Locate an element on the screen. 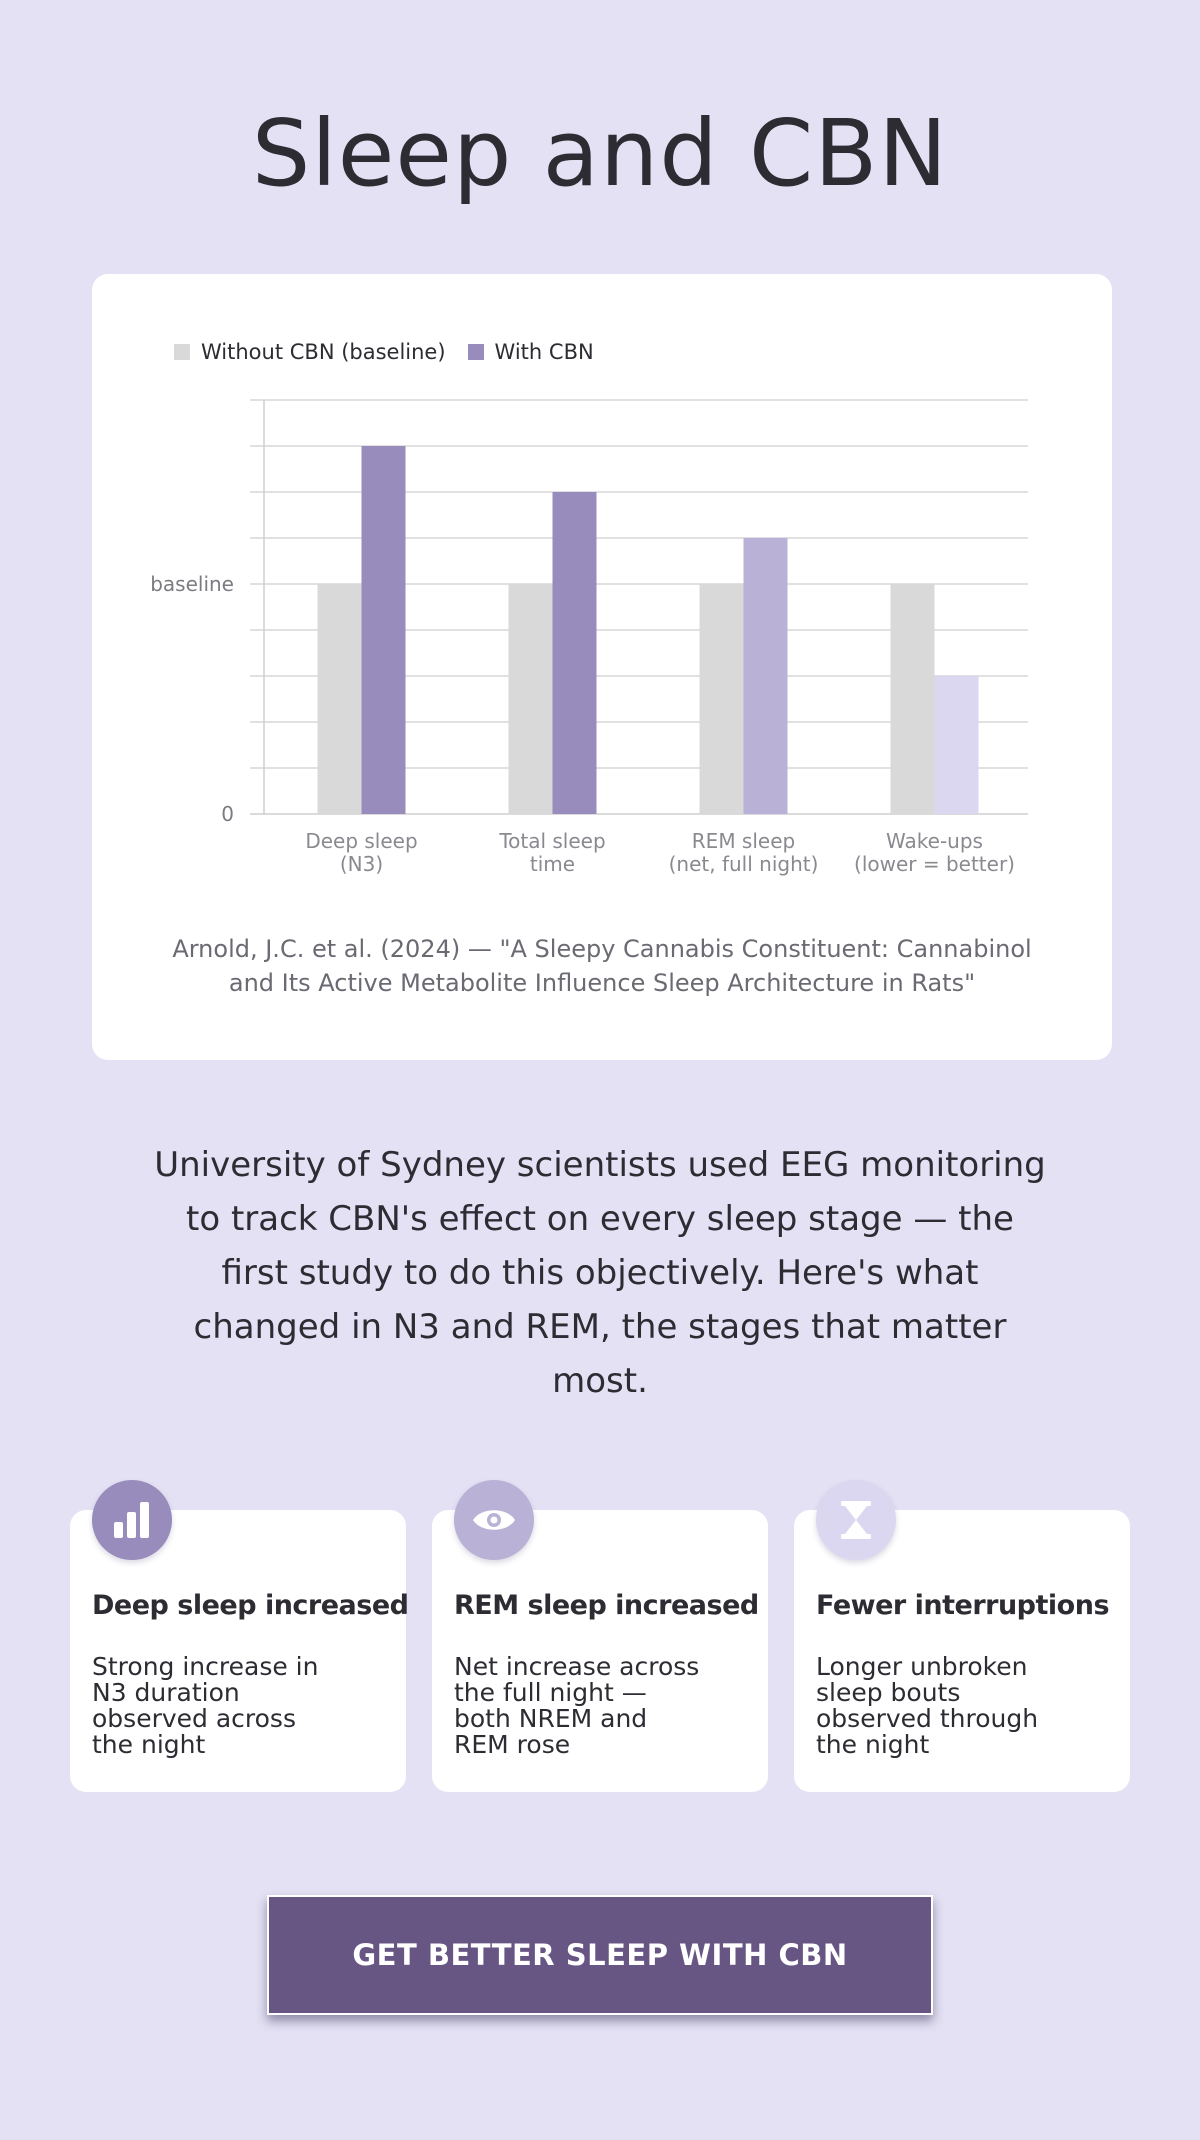 The height and width of the screenshot is (2140, 1200). x-tick-label-0-1: (N3) is located at coordinates (361, 864).